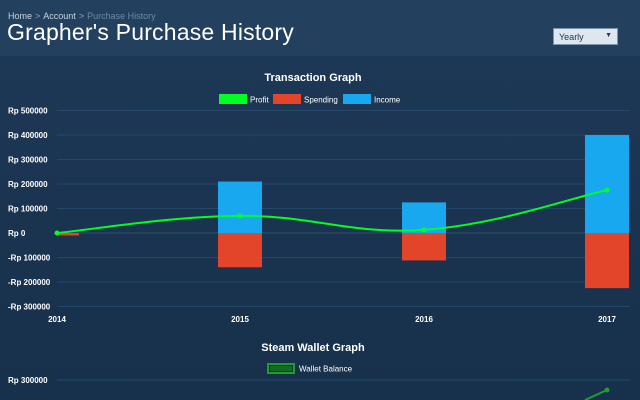 The width and height of the screenshot is (640, 400). I want to click on y-tick-label: -Rp 300000, so click(29, 307).